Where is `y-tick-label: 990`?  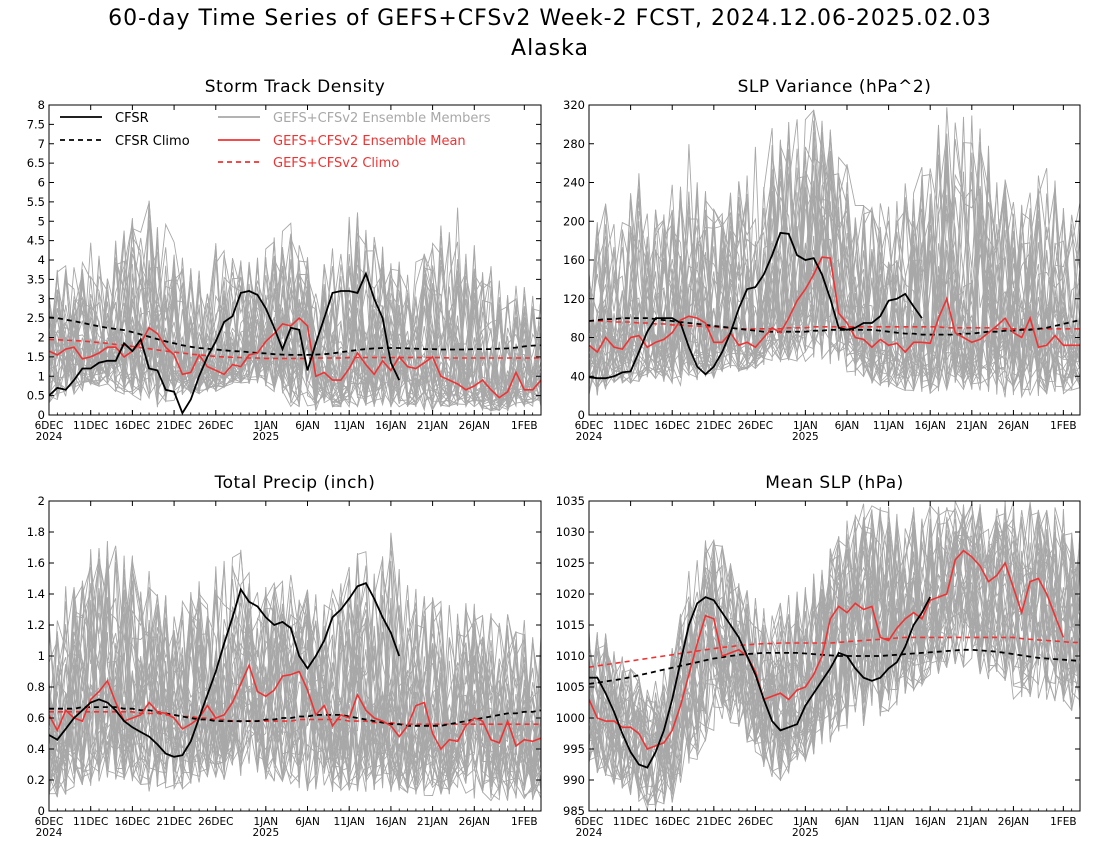
y-tick-label: 990 is located at coordinates (574, 780).